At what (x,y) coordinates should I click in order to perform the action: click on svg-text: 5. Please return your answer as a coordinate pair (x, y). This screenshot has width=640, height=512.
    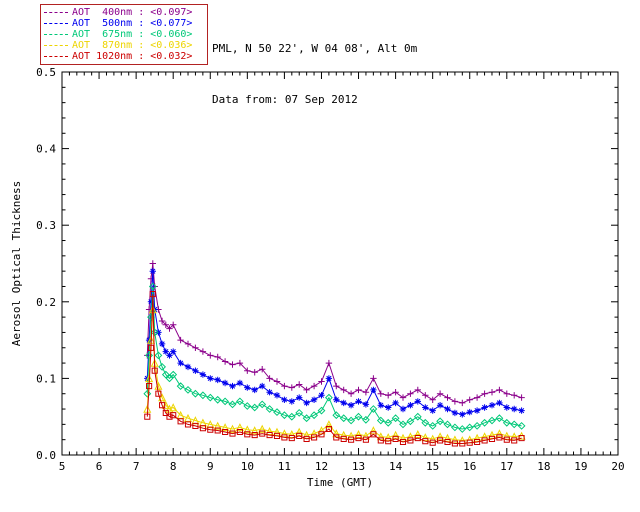
    Looking at the image, I should click on (62, 466).